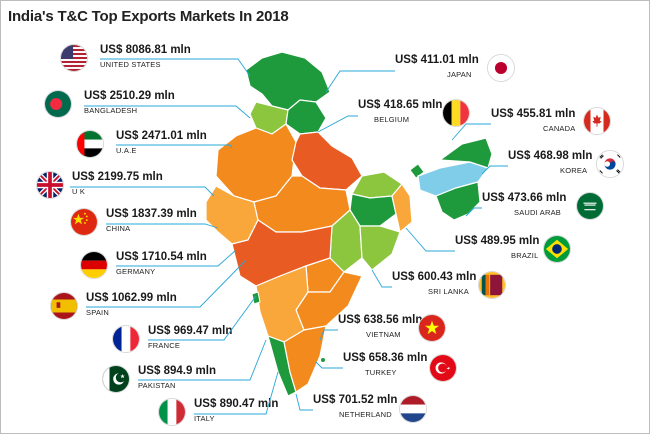  Describe the element at coordinates (434, 277) in the screenshot. I see `market-value: US$ 600.43 mln` at that location.